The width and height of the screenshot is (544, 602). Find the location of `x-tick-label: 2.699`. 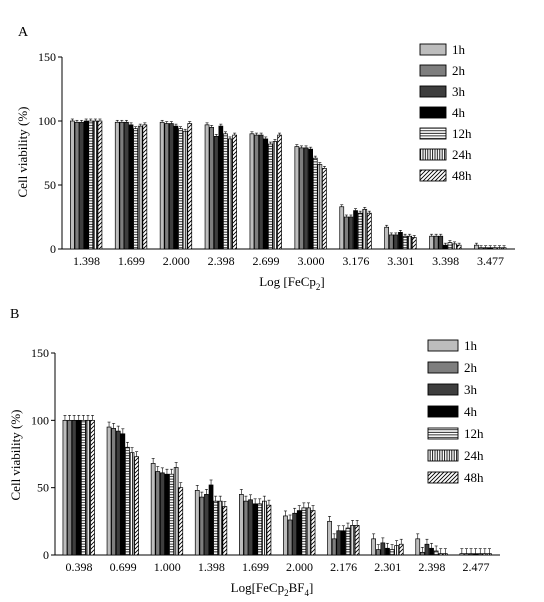

x-tick-label: 2.699 is located at coordinates (266, 261).